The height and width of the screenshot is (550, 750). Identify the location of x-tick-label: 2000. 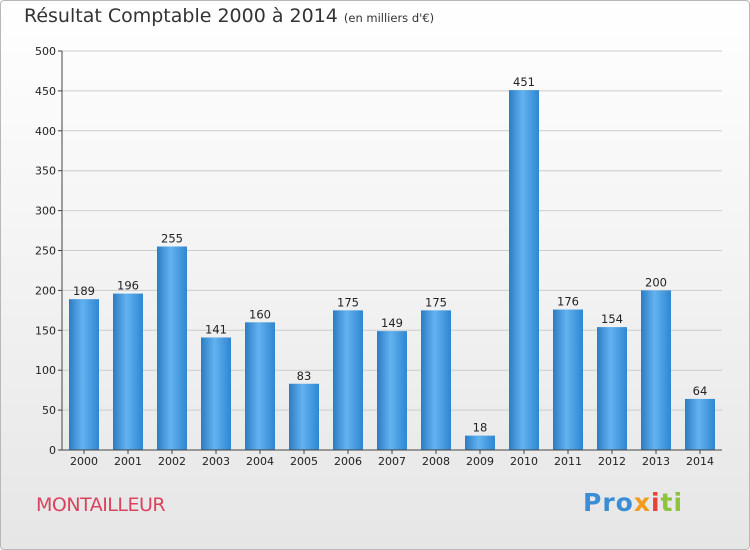
(84, 461).